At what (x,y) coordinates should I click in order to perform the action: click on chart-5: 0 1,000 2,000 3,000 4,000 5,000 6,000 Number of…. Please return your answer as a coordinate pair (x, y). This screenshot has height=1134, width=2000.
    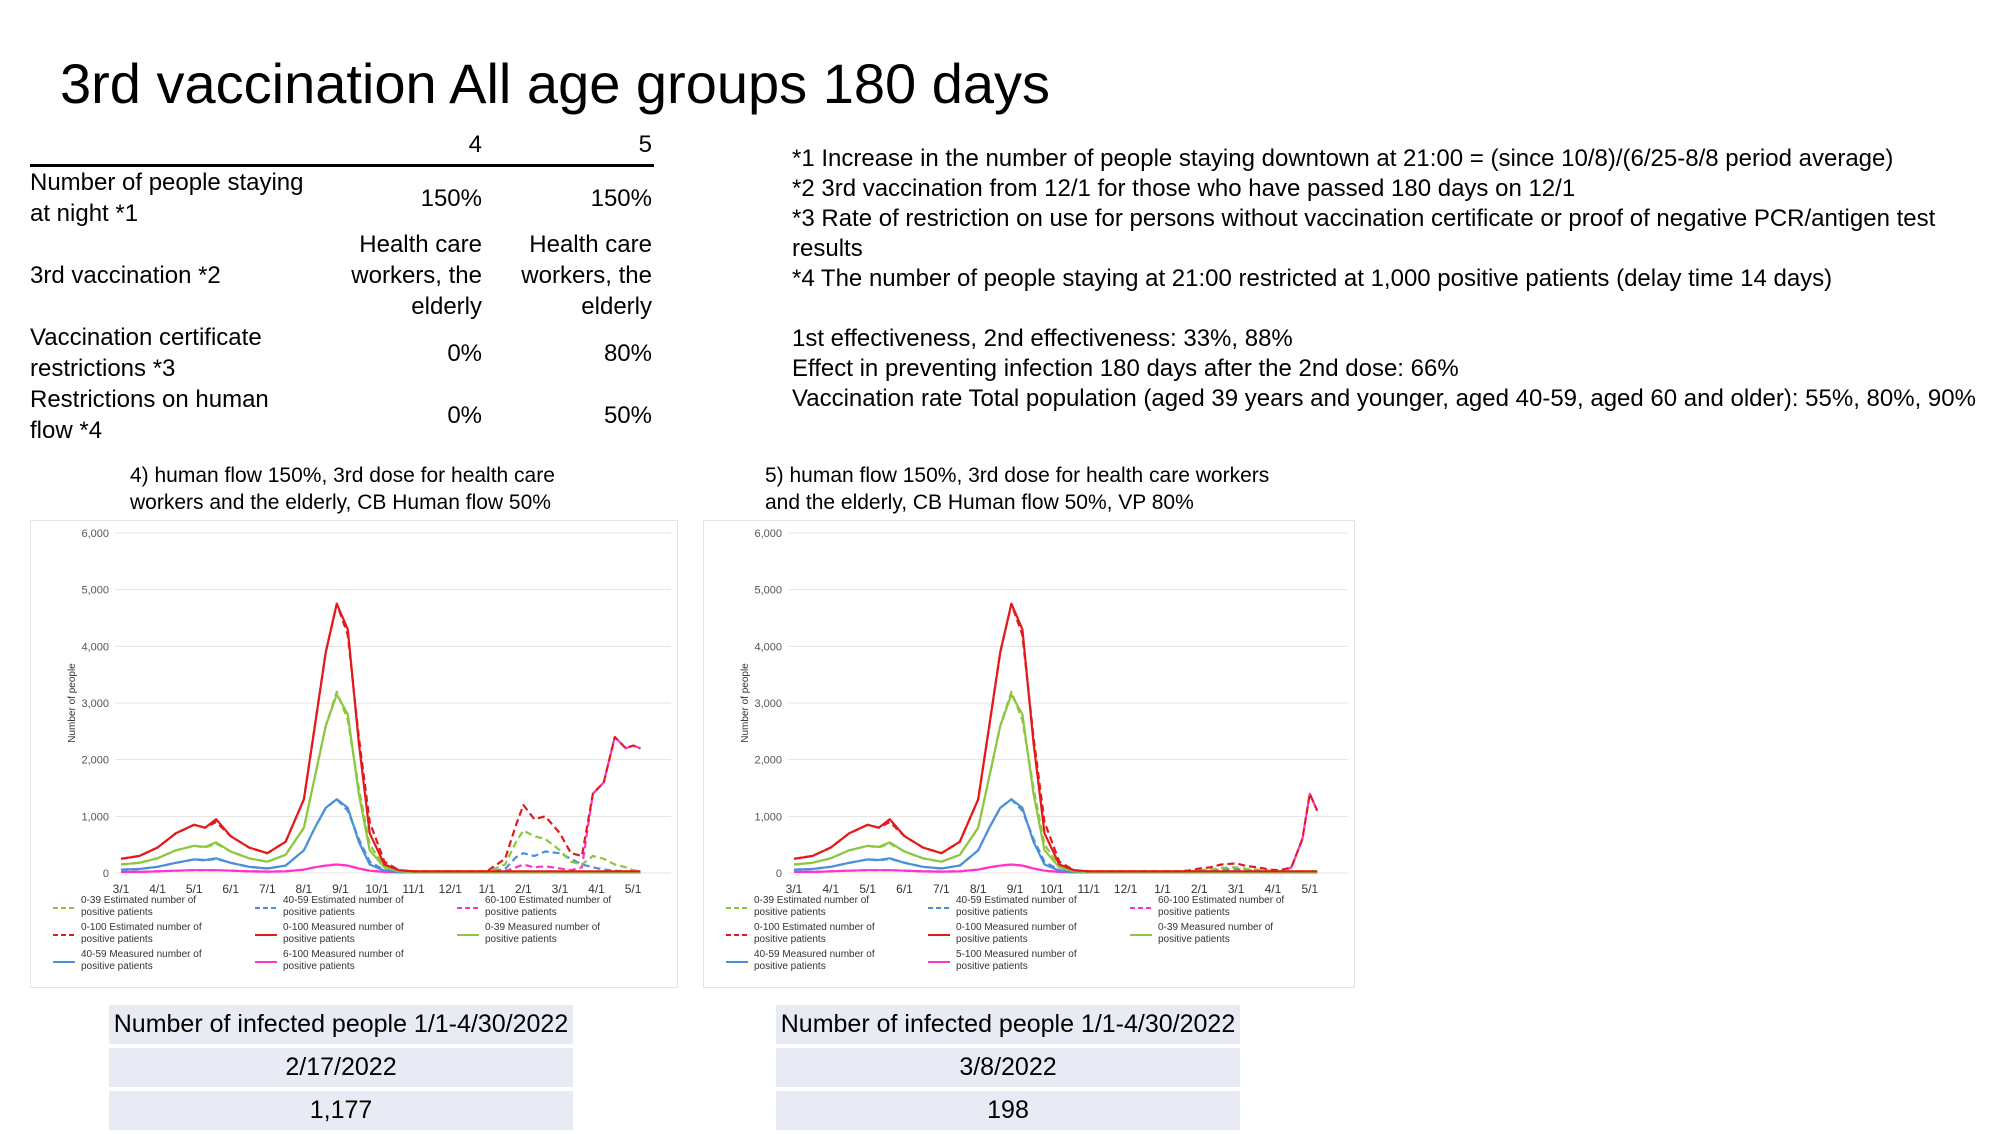
    Looking at the image, I should click on (1029, 754).